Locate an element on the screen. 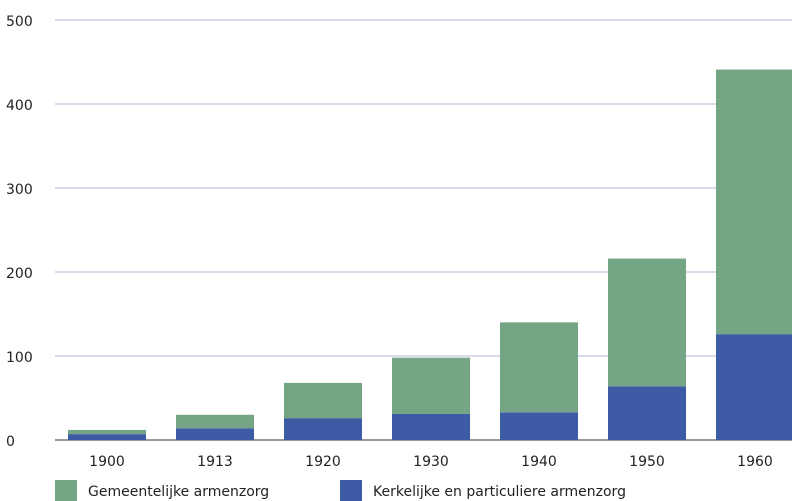 This screenshot has width=792, height=501. y-tick-label: 100 is located at coordinates (19, 358).